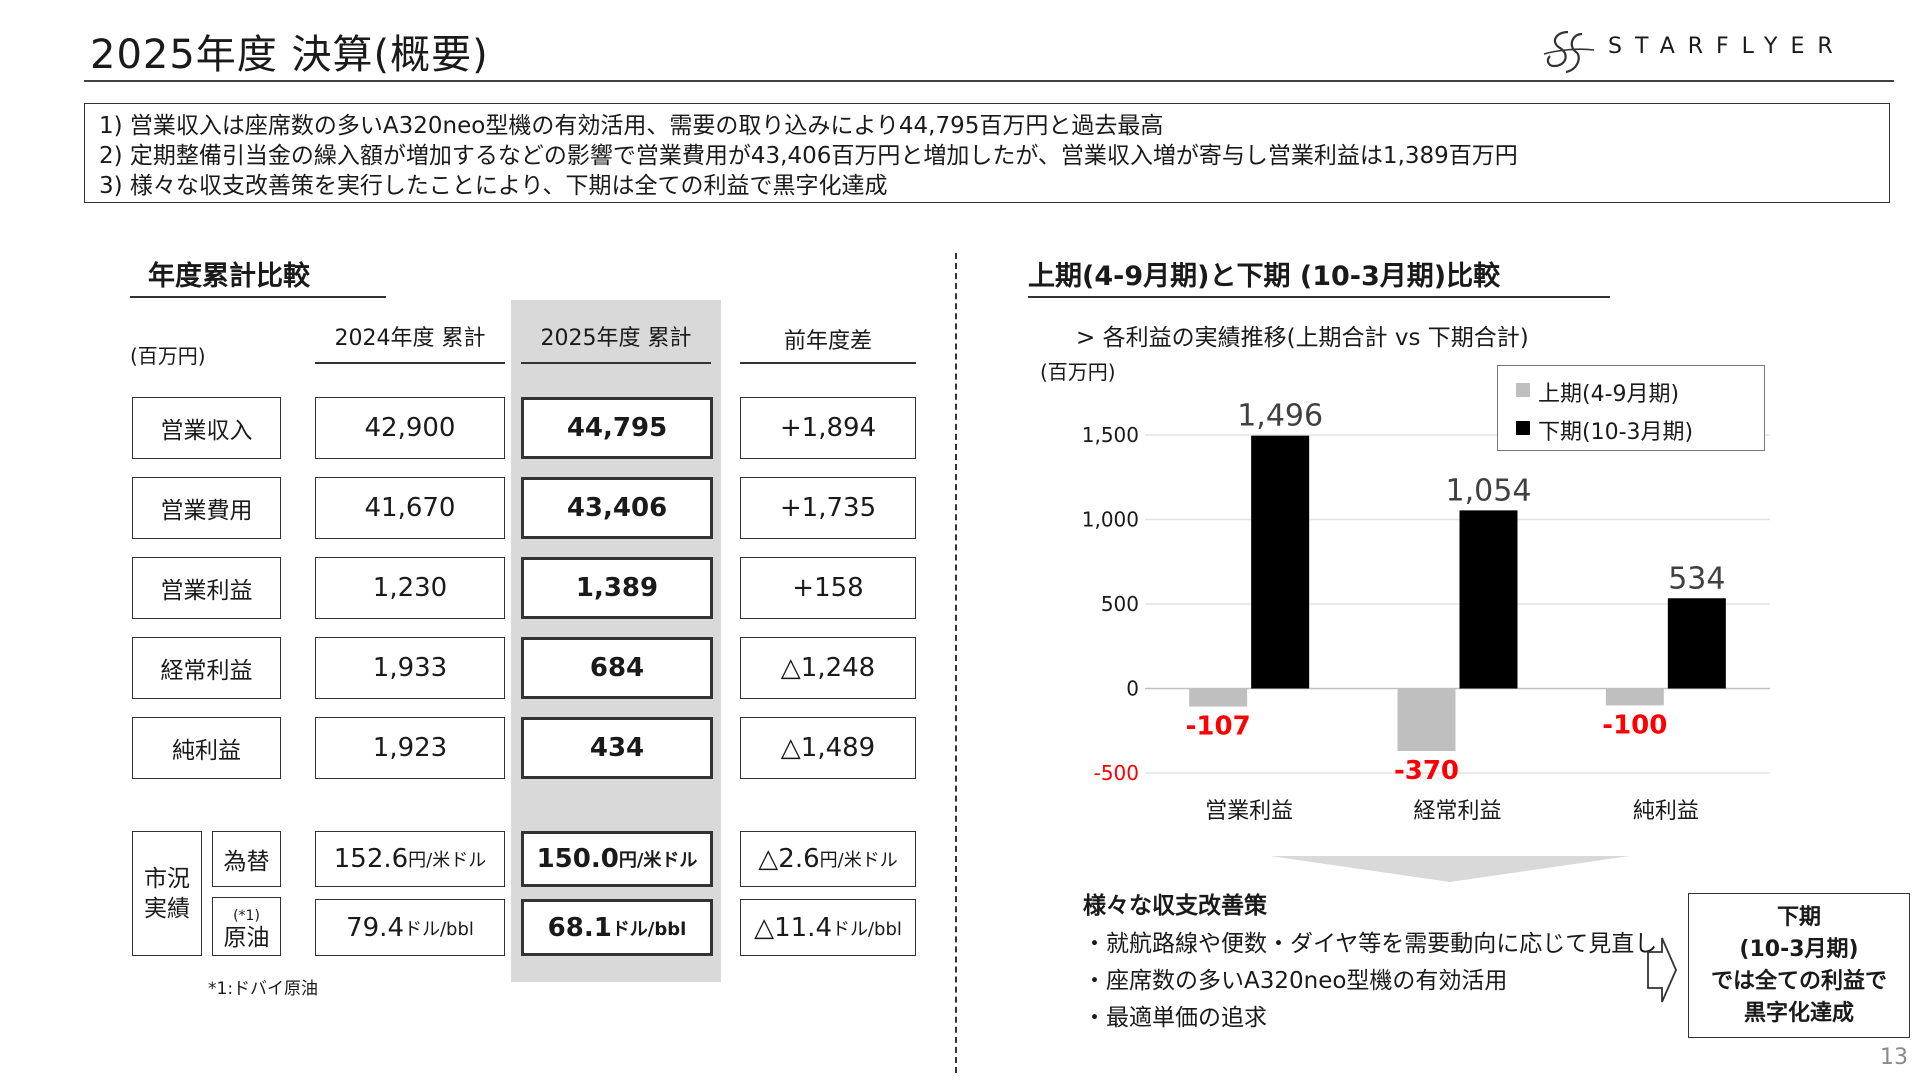  Describe the element at coordinates (617, 428) in the screenshot. I see `revenue-2025-value: 44,795` at that location.